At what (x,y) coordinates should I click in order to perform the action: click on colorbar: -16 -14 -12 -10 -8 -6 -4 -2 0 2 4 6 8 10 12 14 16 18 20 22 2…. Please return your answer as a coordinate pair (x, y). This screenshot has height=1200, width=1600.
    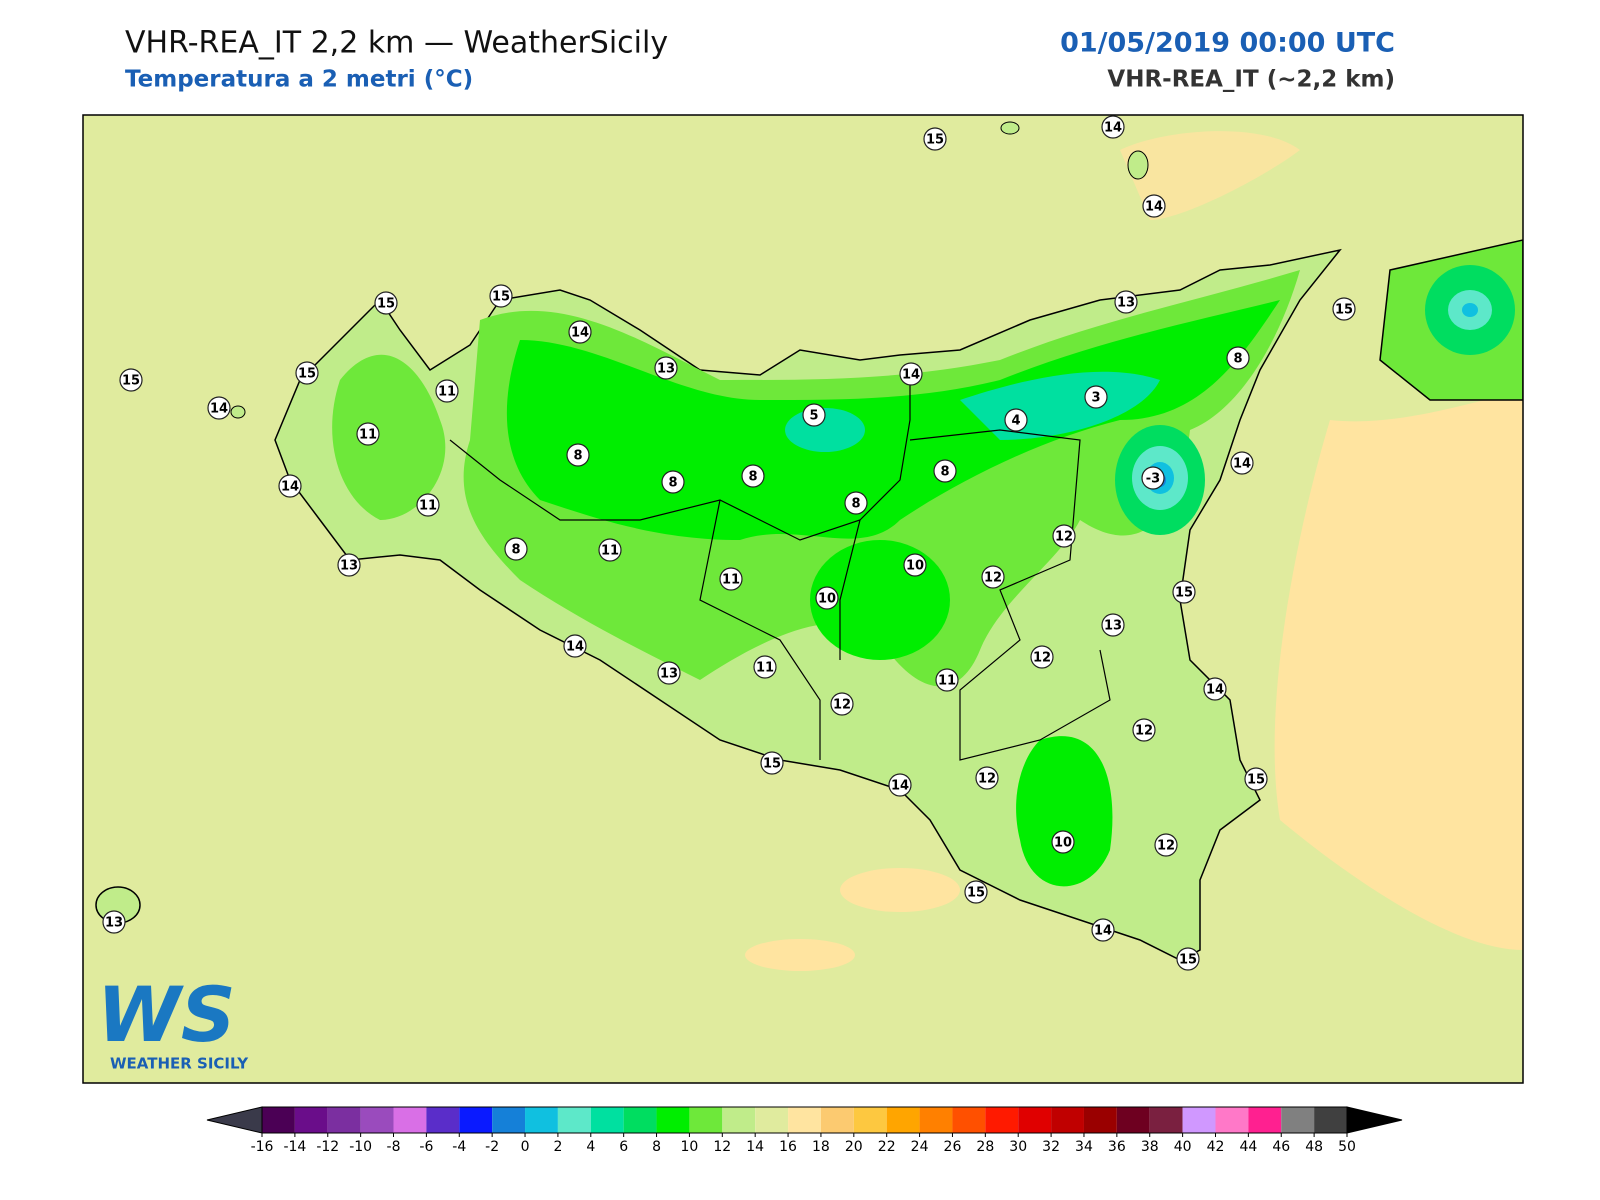
    Looking at the image, I should click on (804, 1130).